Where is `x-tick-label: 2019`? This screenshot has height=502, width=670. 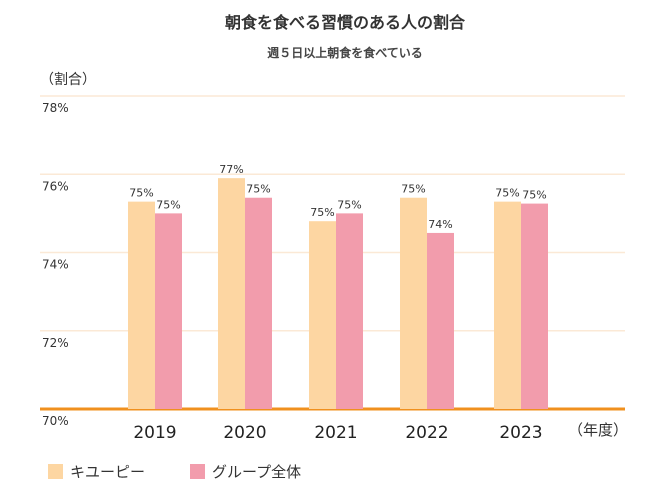 x-tick-label: 2019 is located at coordinates (154, 433).